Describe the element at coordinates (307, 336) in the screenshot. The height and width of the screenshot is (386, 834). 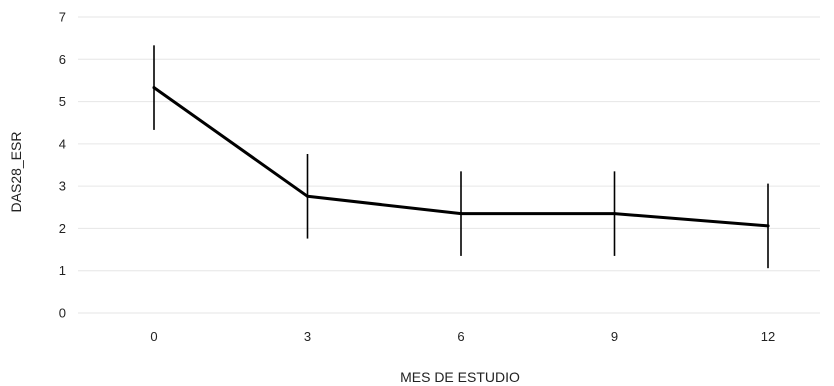
I see `x-tick-label-3: 3` at that location.